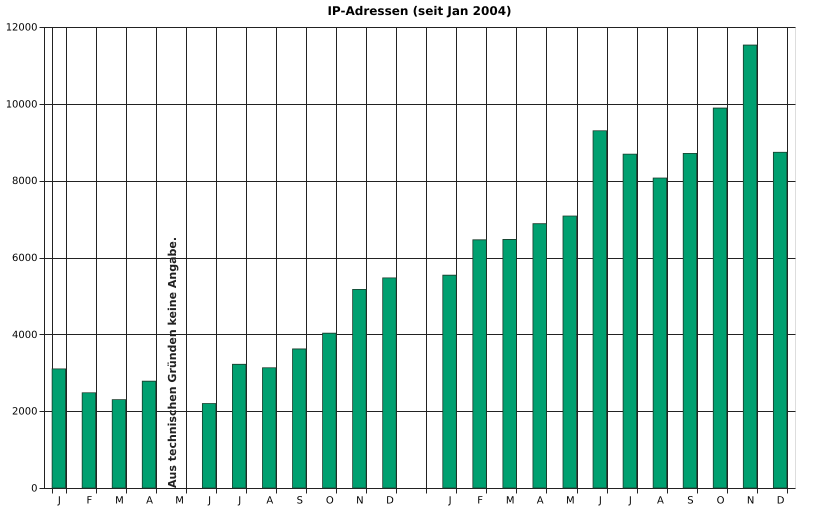  I want to click on y-tick-label: 0, so click(34, 489).